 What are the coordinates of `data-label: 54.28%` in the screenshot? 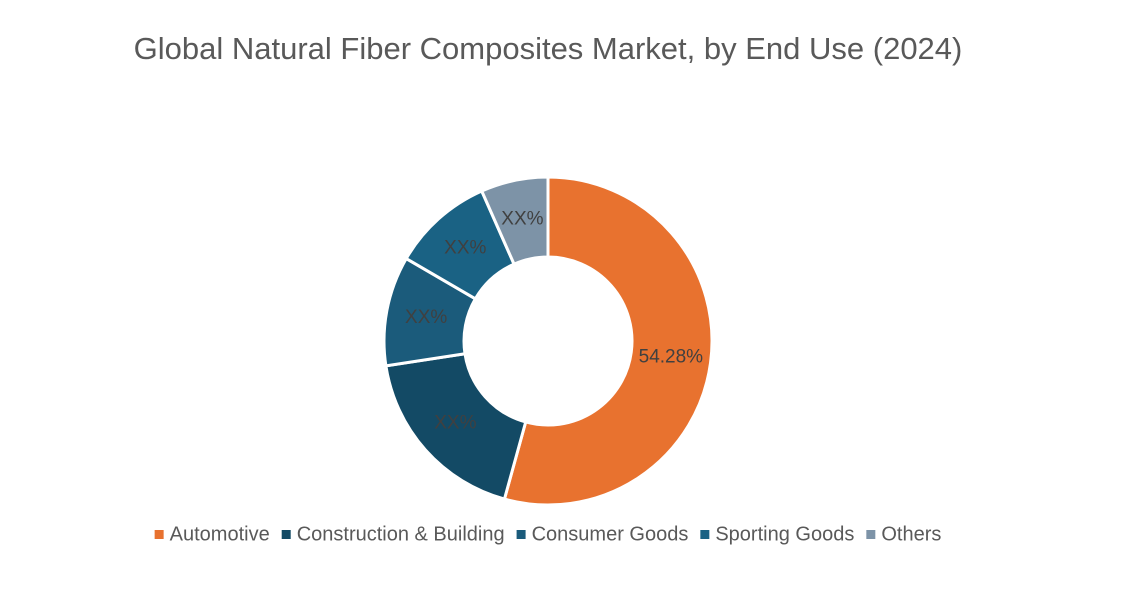 It's located at (671, 357).